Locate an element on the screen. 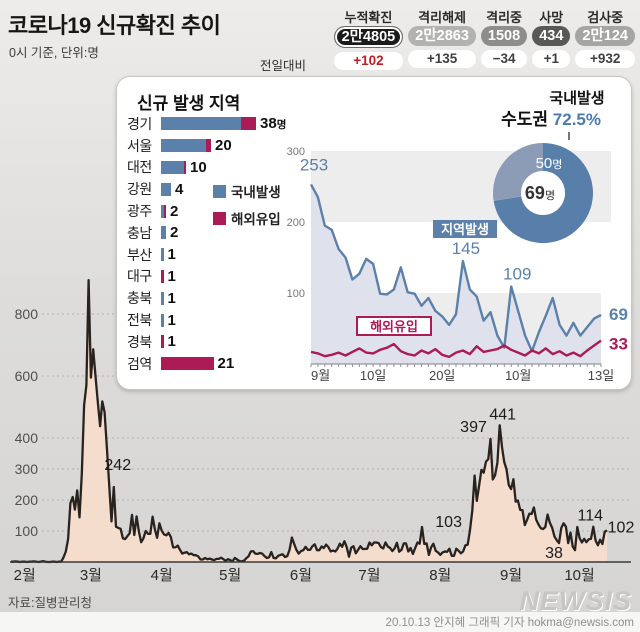  main-point-label: 114 is located at coordinates (591, 516).